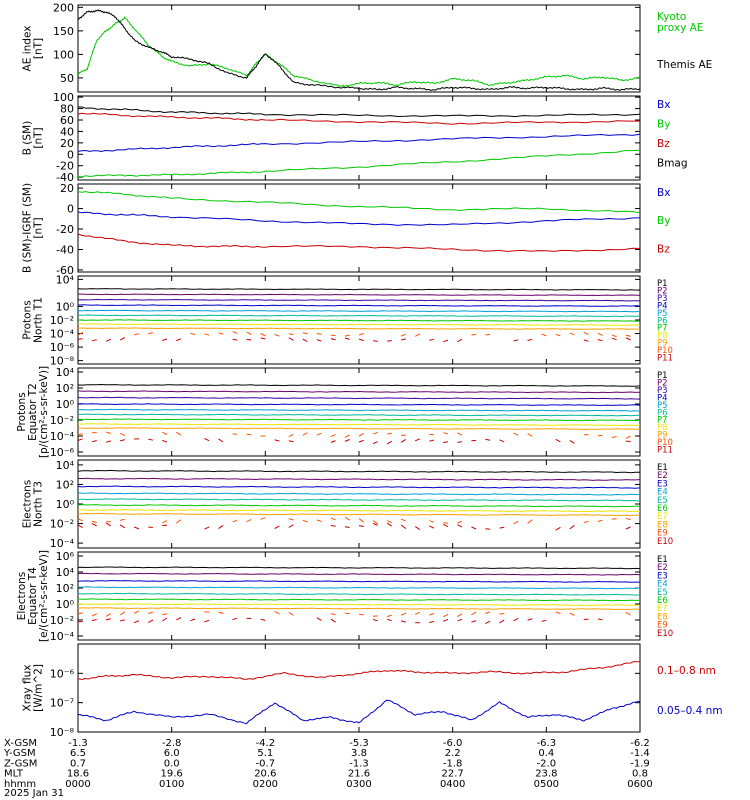 The width and height of the screenshot is (750, 800). I want to click on channel-label: P6, so click(662, 321).